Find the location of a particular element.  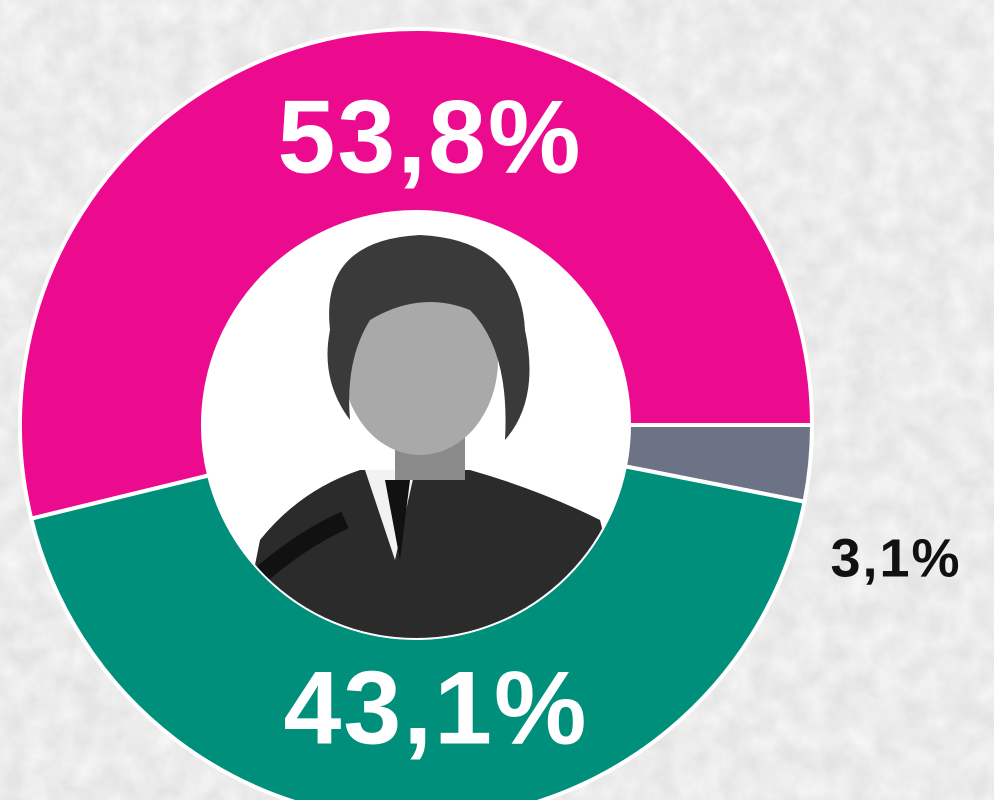

value-label: 3,1% is located at coordinates (895, 558).